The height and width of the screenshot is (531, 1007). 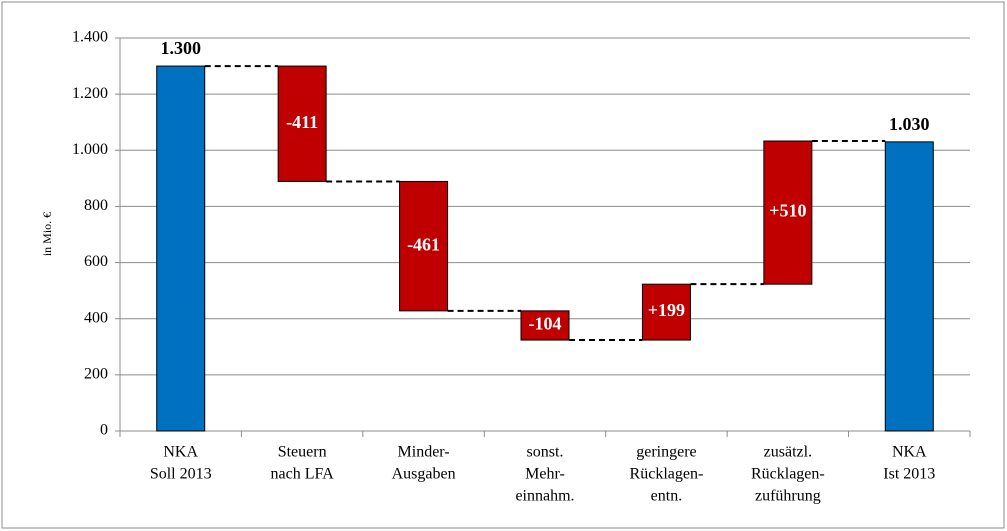 I want to click on x-tick-label: einnahm., so click(x=544, y=496).